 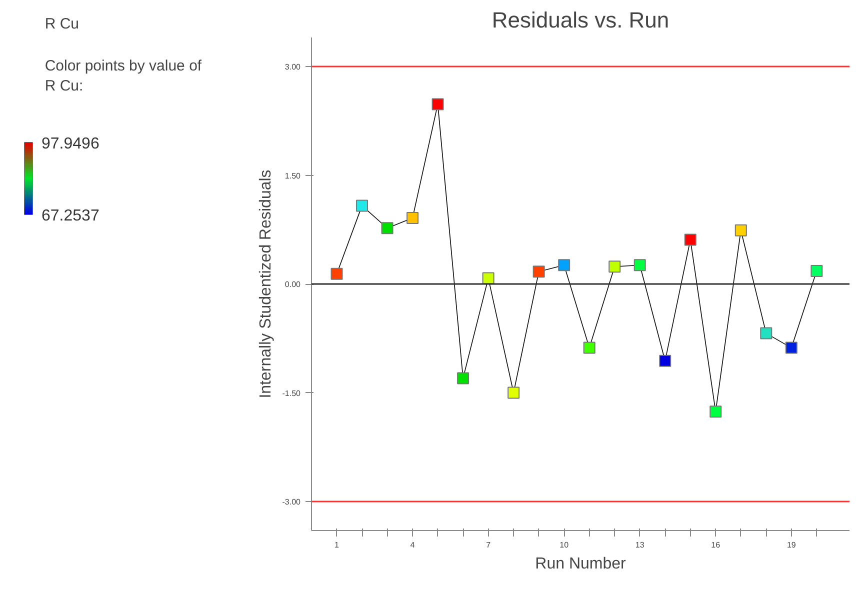 I want to click on text: R Cu, so click(x=62, y=24).